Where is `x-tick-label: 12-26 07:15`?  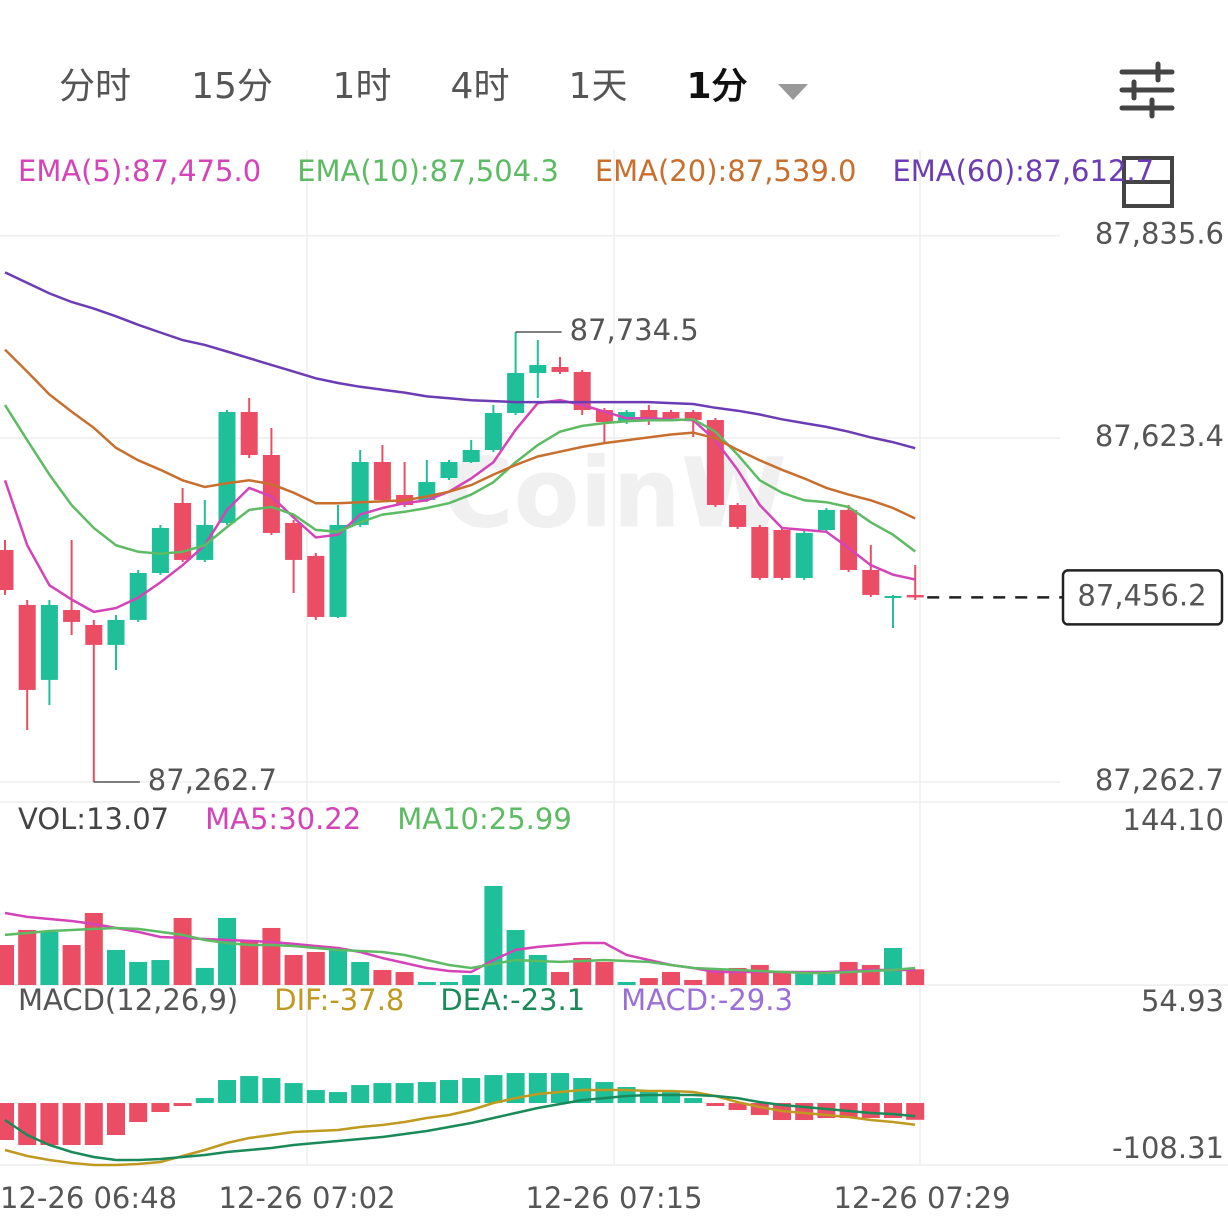 x-tick-label: 12-26 07:15 is located at coordinates (613, 1198).